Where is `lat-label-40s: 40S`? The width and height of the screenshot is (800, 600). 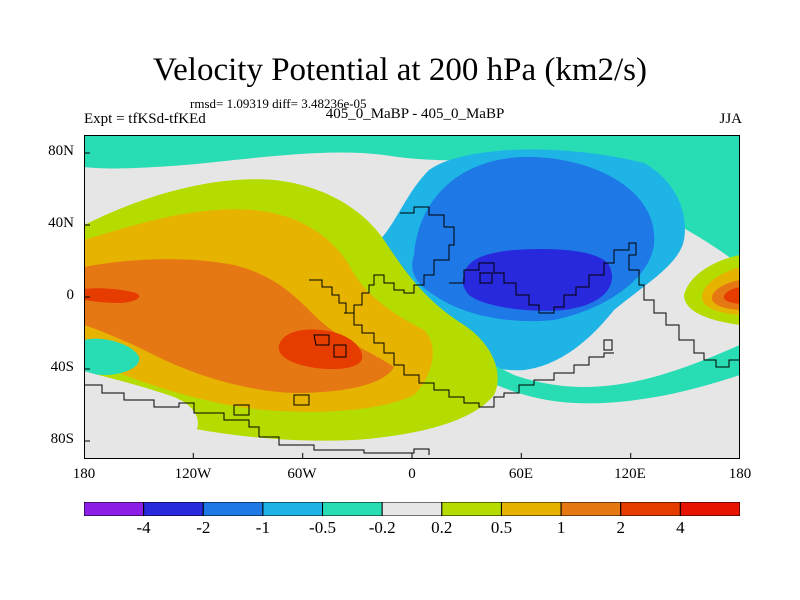 lat-label-40s: 40S is located at coordinates (62, 367).